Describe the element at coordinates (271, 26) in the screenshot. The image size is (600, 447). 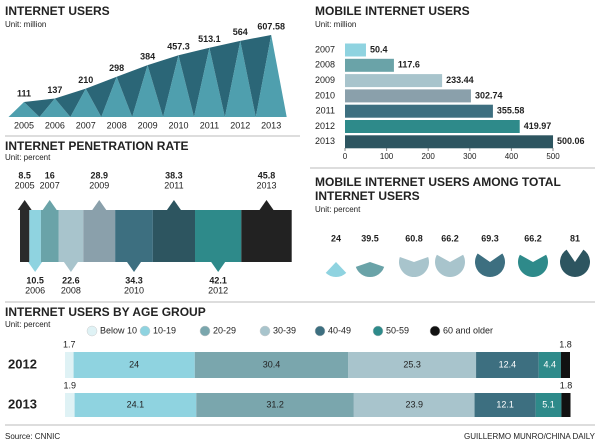
I see `data-label: 607.58` at that location.